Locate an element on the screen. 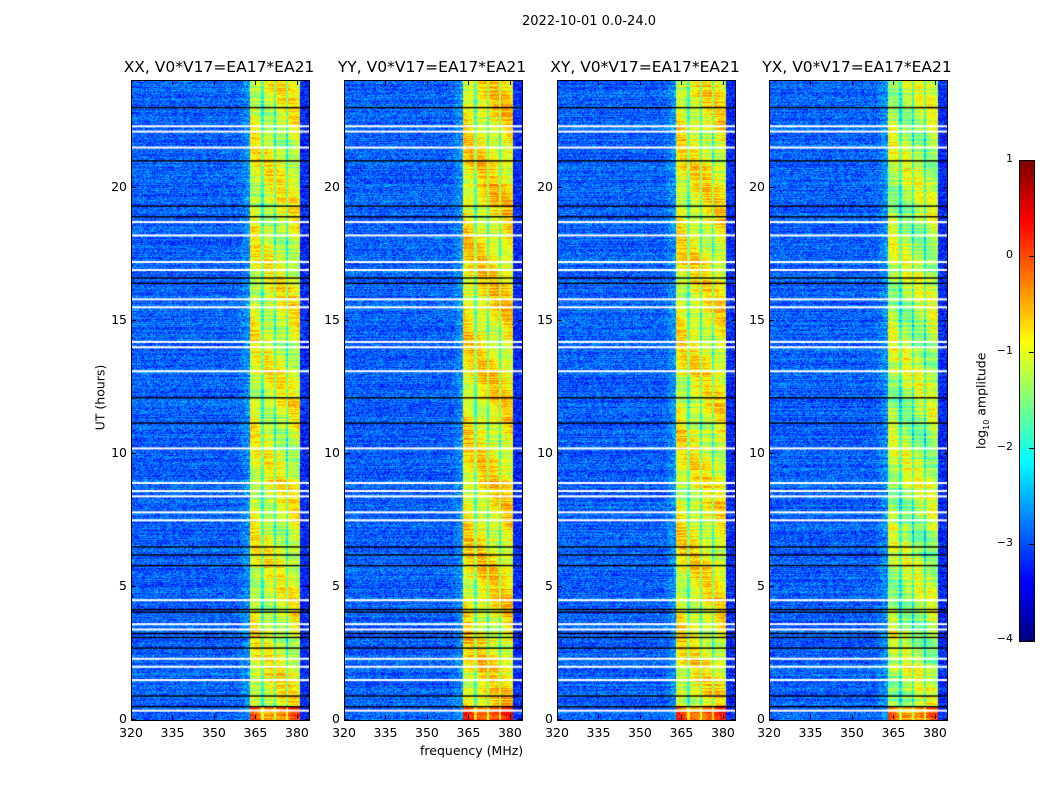  colorbar-tick-label: −2 is located at coordinates (1004, 446).